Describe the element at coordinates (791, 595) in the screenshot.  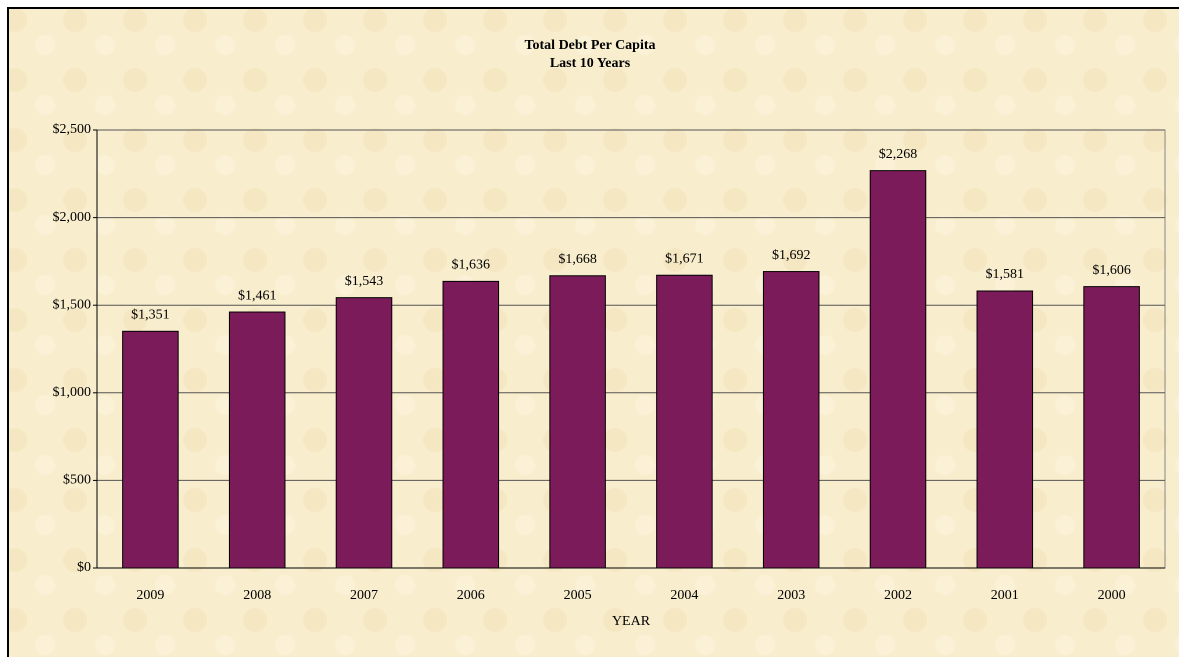
I see `x-tick-label: 2003` at that location.